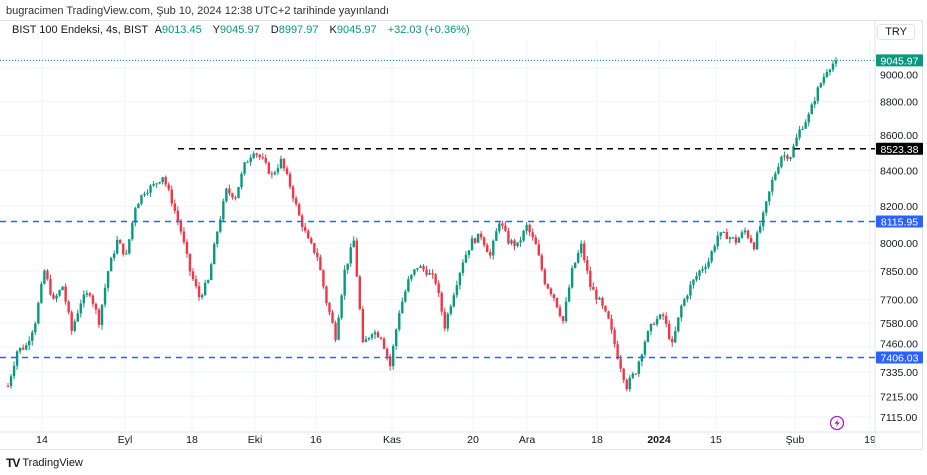  What do you see at coordinates (899, 223) in the screenshot?
I see `level-price-label: 8115.95` at bounding box center [899, 223].